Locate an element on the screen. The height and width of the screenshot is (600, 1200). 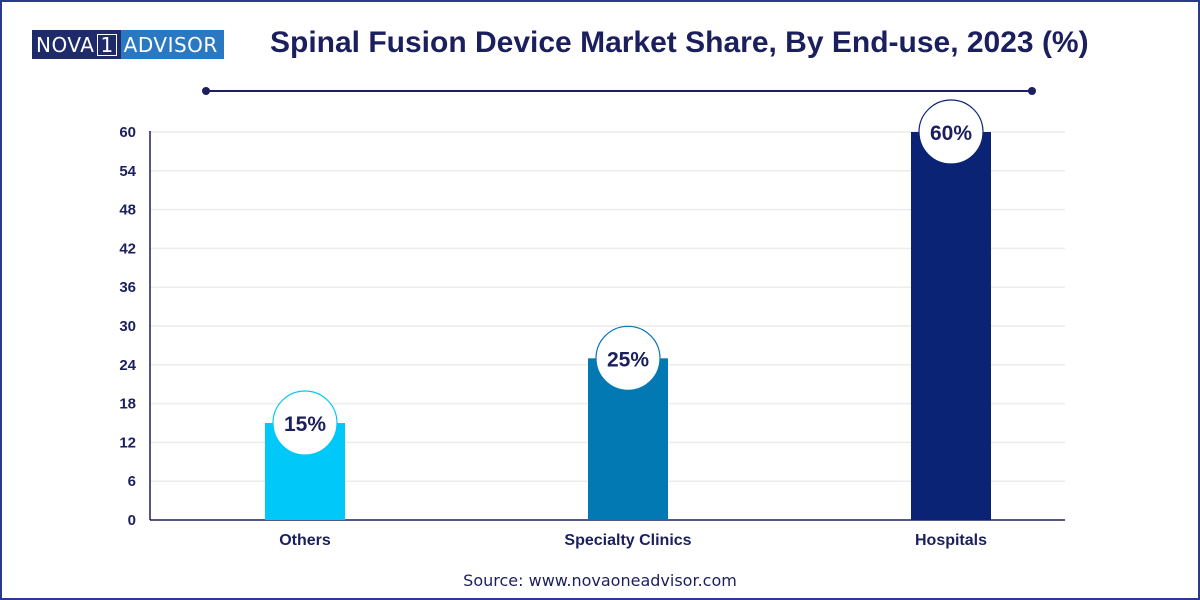
y-tick-label: 42 is located at coordinates (127, 248).